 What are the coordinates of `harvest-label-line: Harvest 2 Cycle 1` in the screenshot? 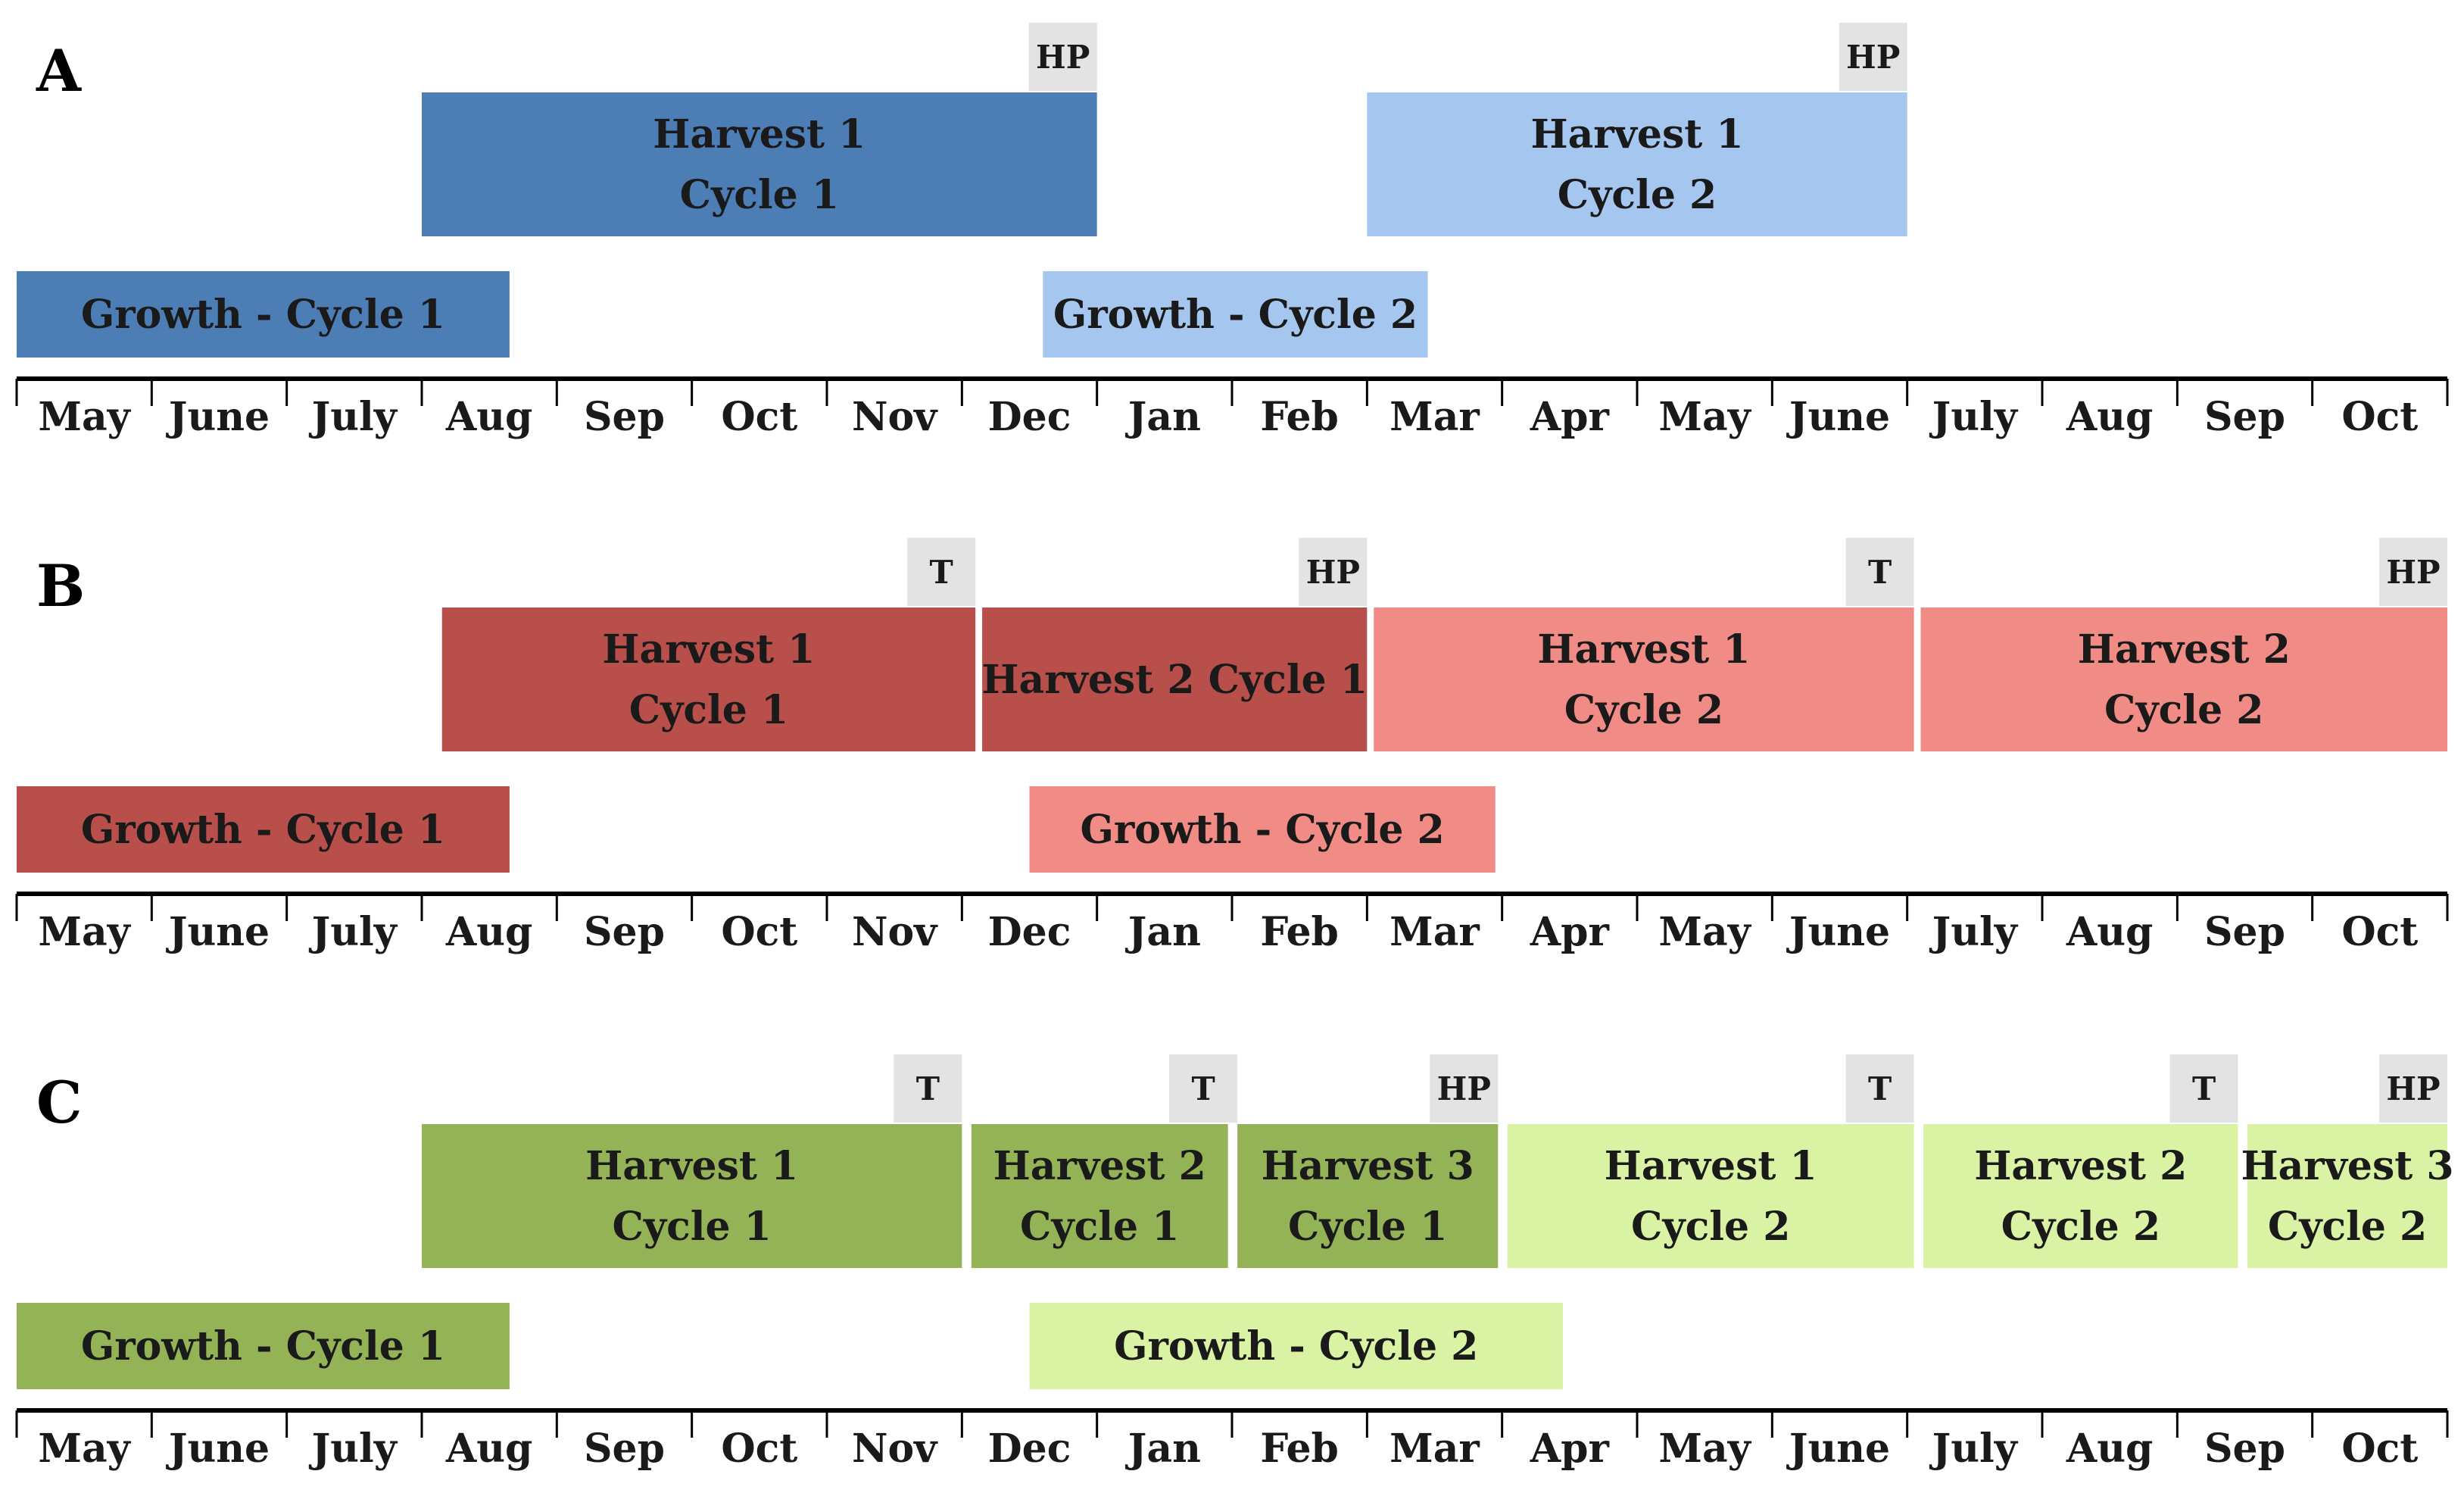 It's located at (1175, 680).